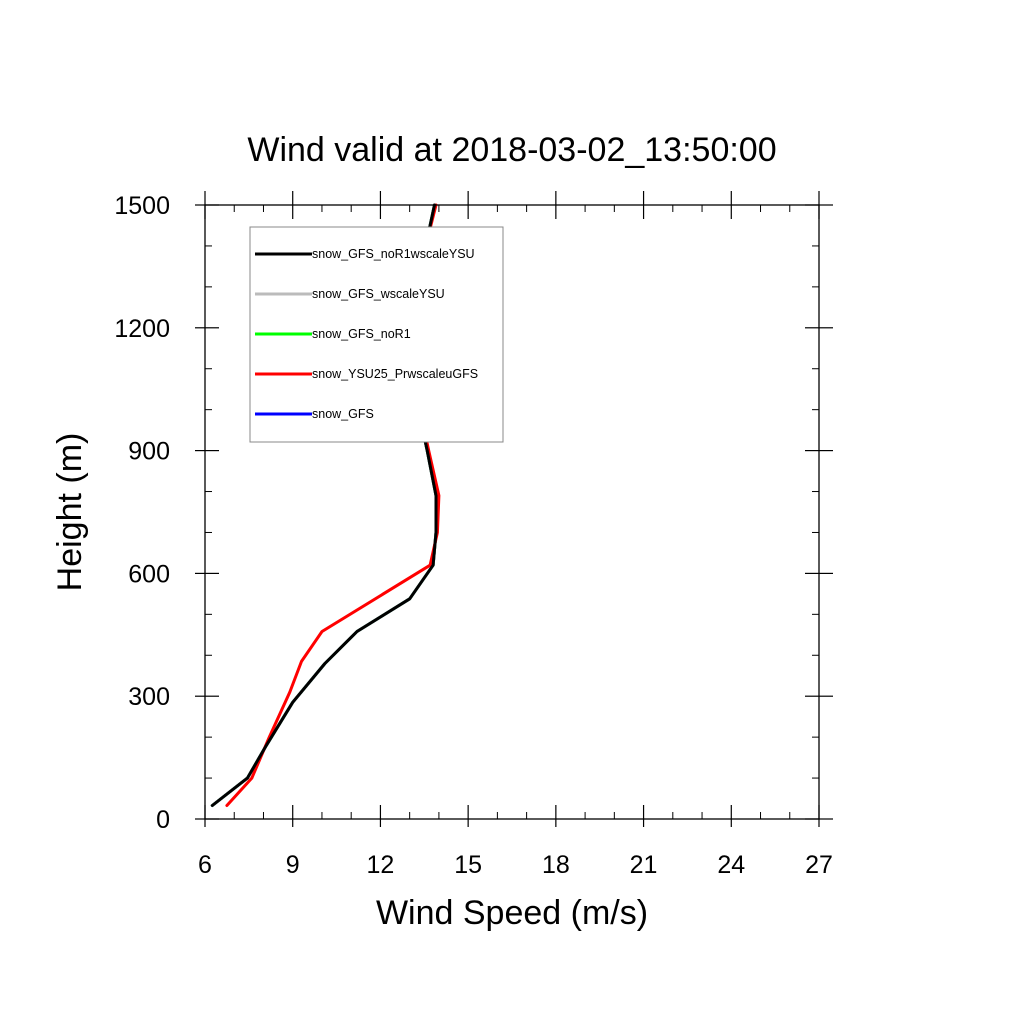 This screenshot has width=1024, height=1024. What do you see at coordinates (149, 452) in the screenshot?
I see `y-tick-label: 900` at bounding box center [149, 452].